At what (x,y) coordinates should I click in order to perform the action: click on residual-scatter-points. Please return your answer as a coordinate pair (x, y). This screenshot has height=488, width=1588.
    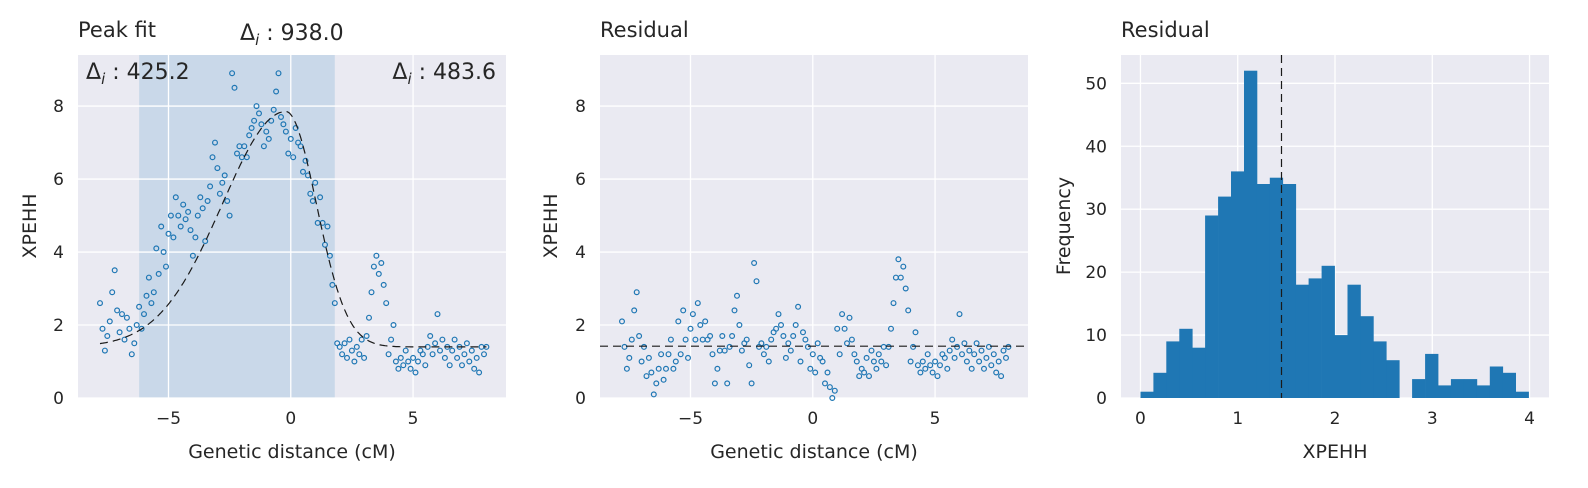
    Looking at the image, I should click on (815, 329).